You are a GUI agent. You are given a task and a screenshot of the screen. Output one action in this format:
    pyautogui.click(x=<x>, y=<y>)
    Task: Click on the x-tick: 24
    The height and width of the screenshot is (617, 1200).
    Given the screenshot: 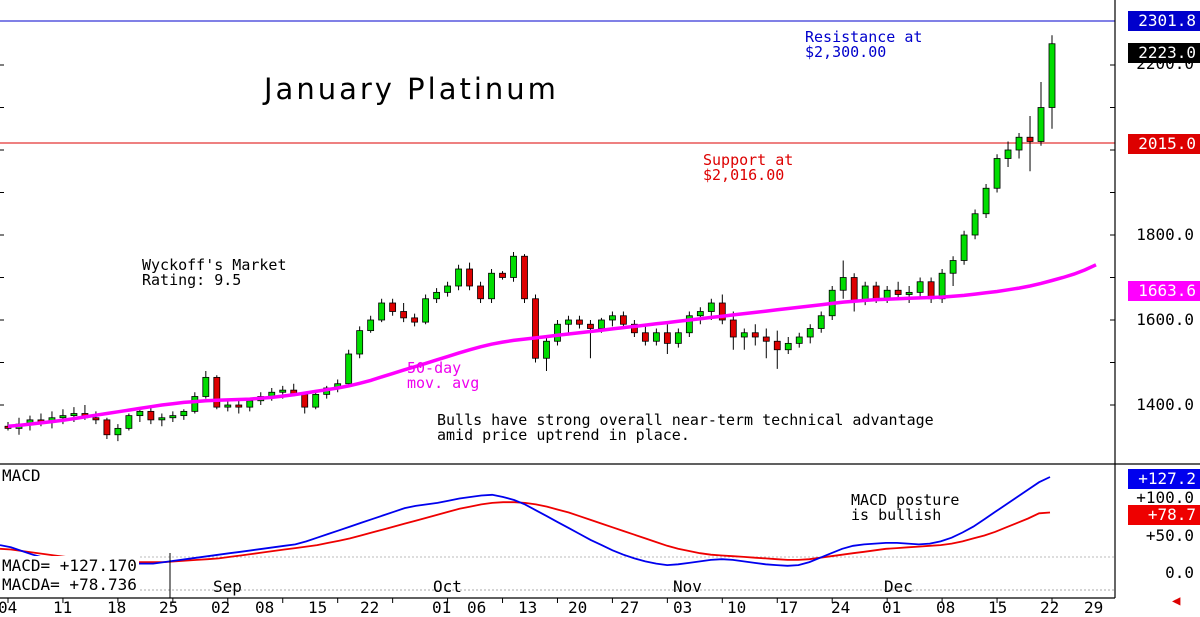 What is the action you would take?
    pyautogui.click(x=841, y=607)
    